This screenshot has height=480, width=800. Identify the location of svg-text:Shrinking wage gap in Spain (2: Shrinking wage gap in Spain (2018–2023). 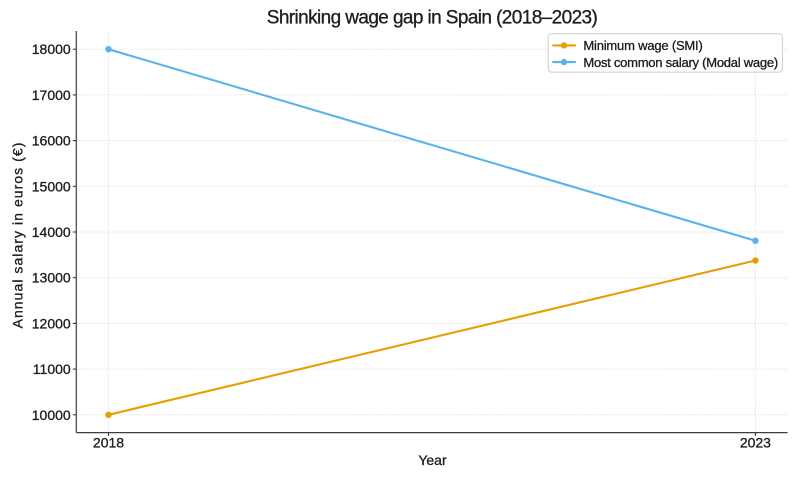
(432, 17).